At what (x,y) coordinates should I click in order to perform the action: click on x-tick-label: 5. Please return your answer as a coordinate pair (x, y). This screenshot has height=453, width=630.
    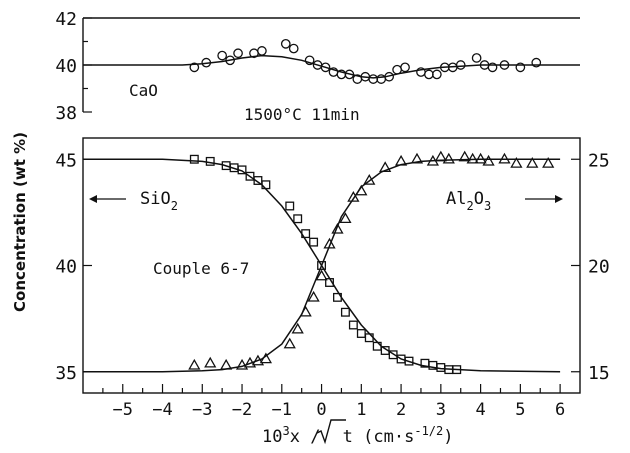
    Looking at the image, I should click on (520, 410).